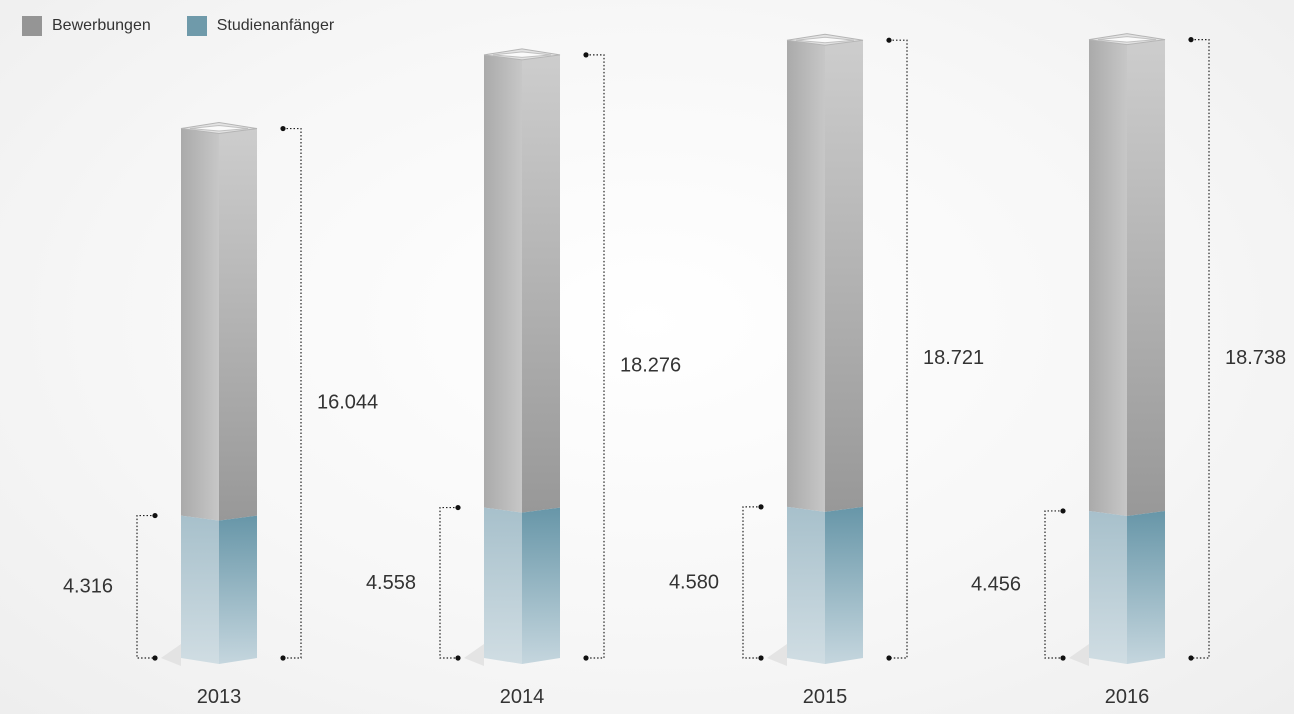 This screenshot has width=1294, height=714. I want to click on bracket-freshmen-2013, so click(145, 586).